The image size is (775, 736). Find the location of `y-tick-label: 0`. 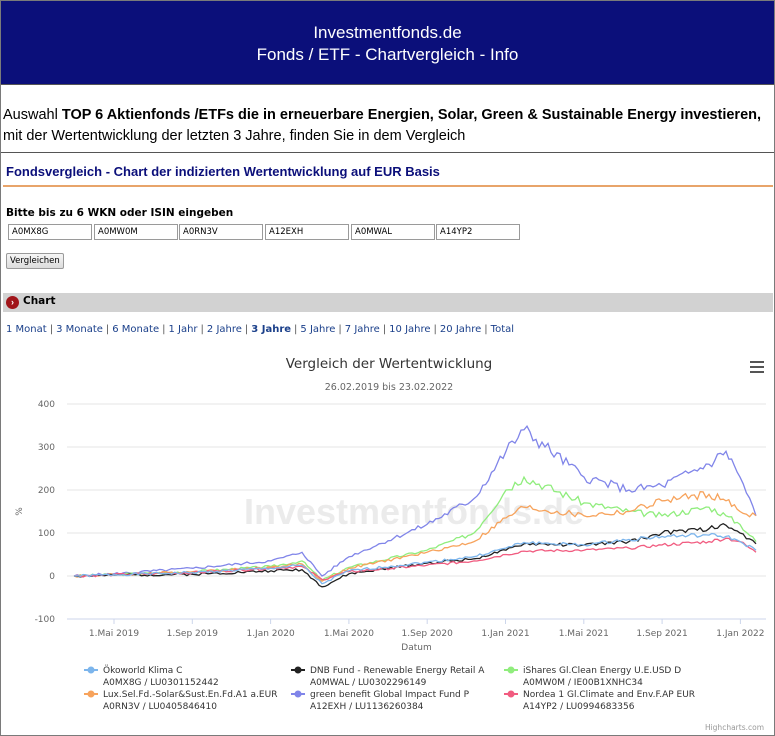

y-tick-label: 0 is located at coordinates (52, 577).